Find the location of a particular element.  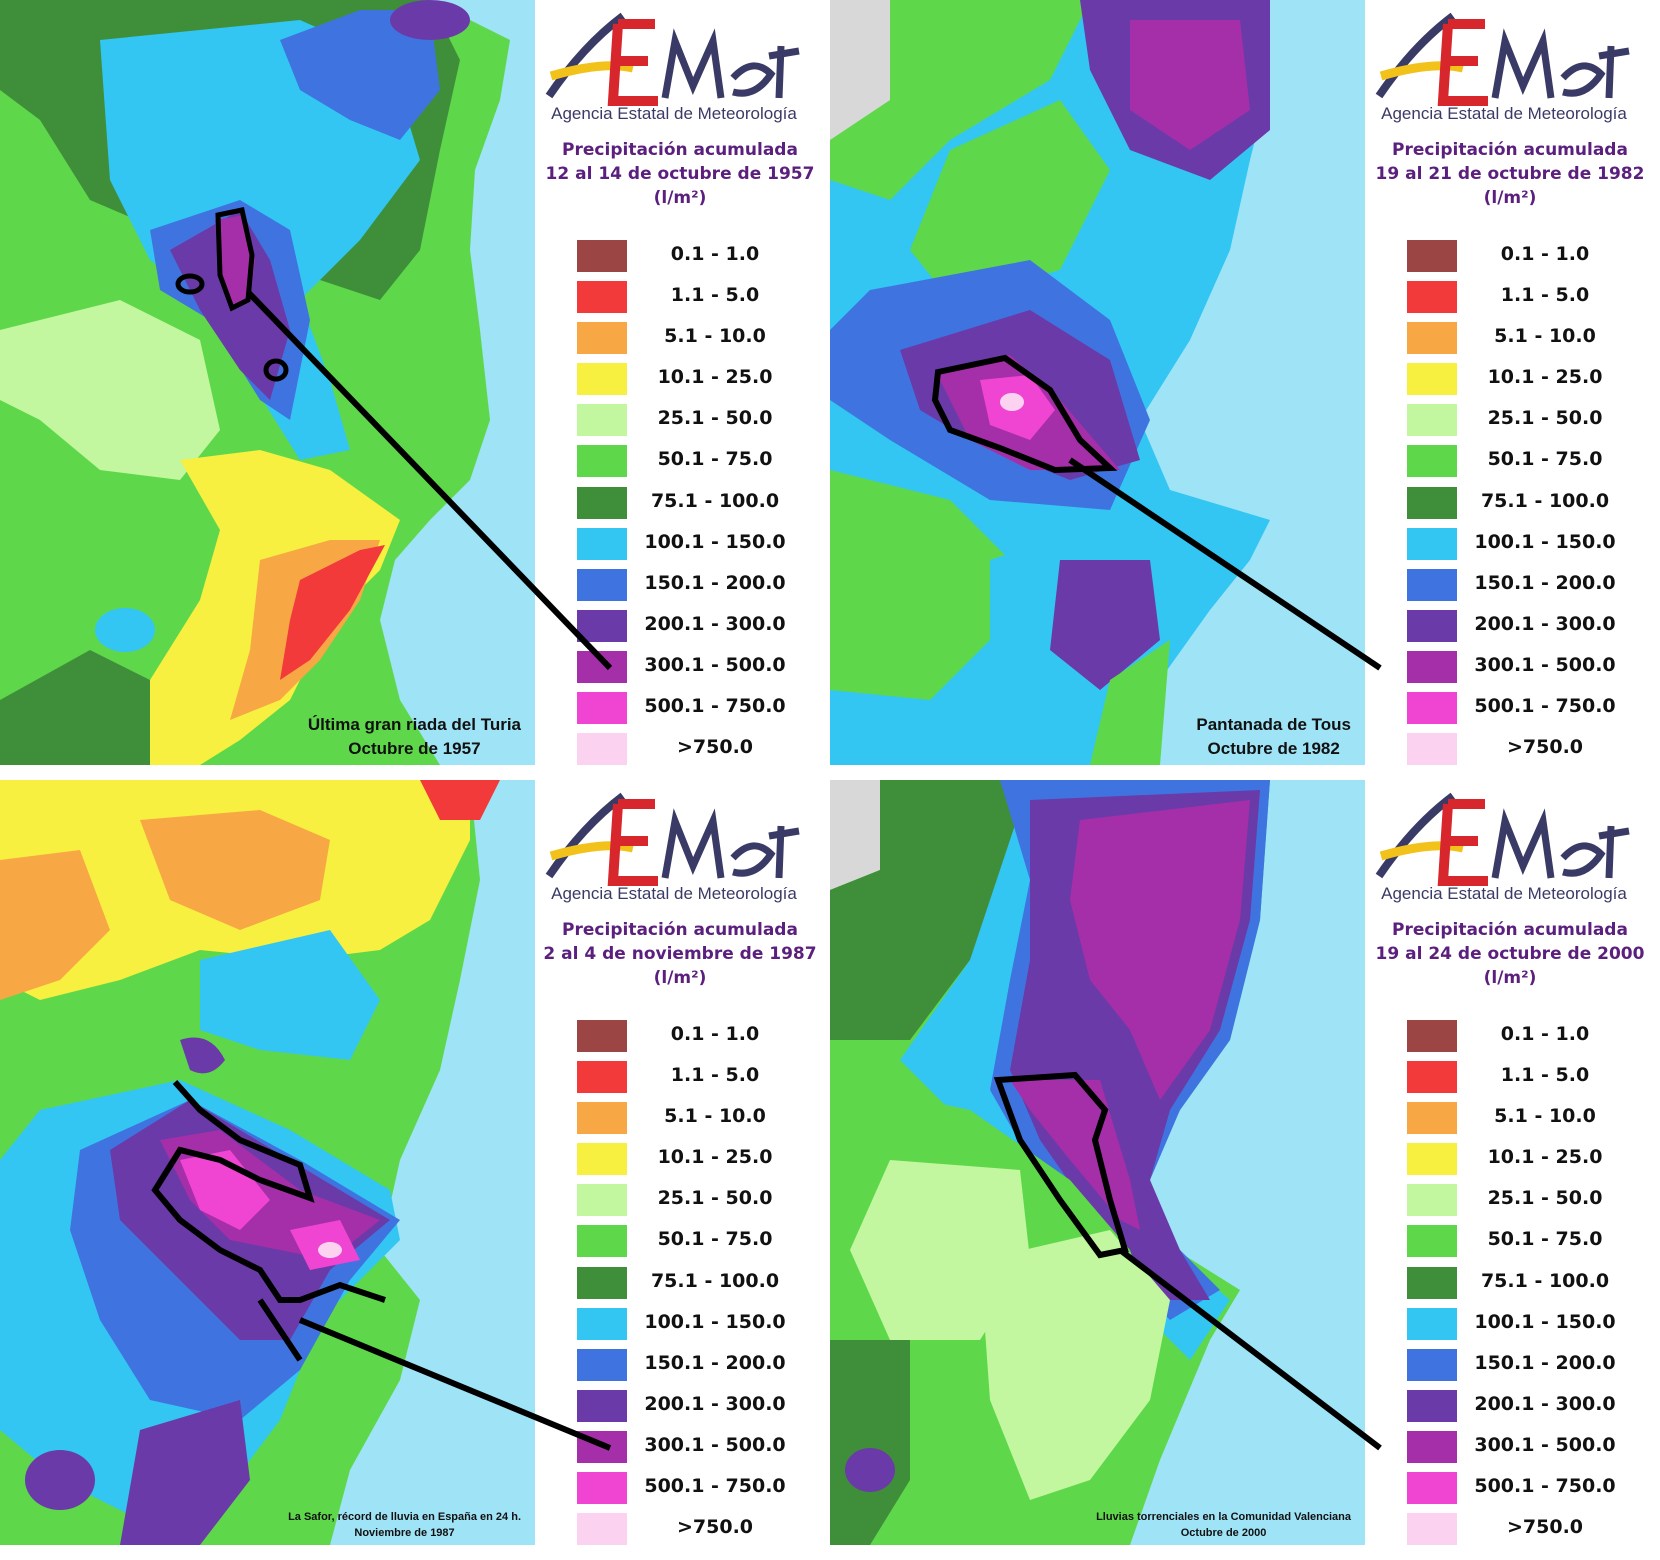

caption-line-1: Pantanada de Tous is located at coordinates (1273, 724).